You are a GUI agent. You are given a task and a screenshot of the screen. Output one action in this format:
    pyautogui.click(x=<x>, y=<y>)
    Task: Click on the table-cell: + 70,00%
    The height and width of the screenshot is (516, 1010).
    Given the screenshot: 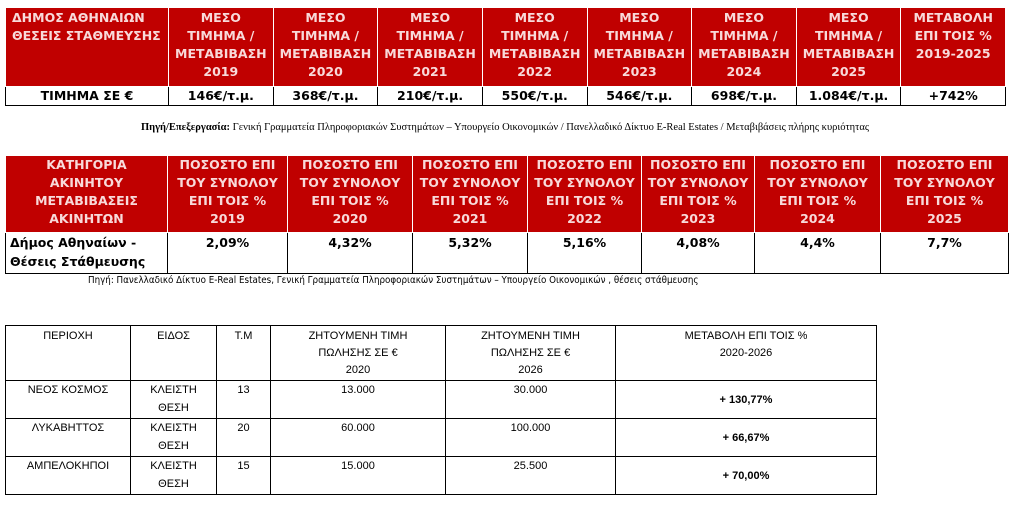 What is the action you would take?
    pyautogui.click(x=746, y=475)
    